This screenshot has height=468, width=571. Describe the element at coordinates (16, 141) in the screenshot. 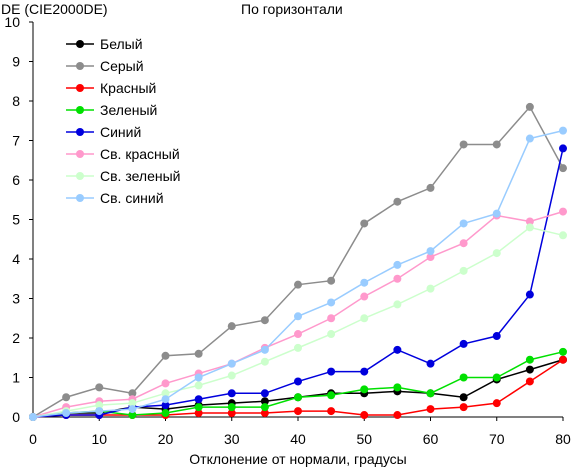

I see `y-tick-label: 7` at that location.